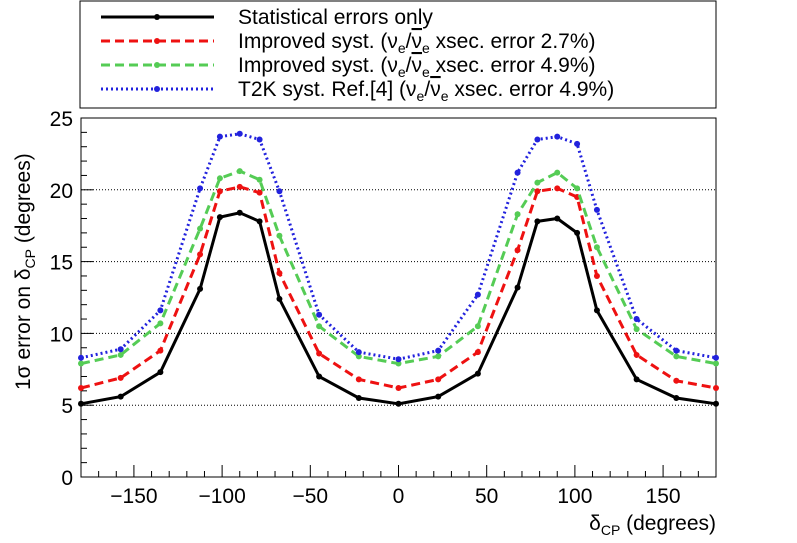 The image size is (797, 543). I want to click on x-tick-label: −50, so click(310, 496).